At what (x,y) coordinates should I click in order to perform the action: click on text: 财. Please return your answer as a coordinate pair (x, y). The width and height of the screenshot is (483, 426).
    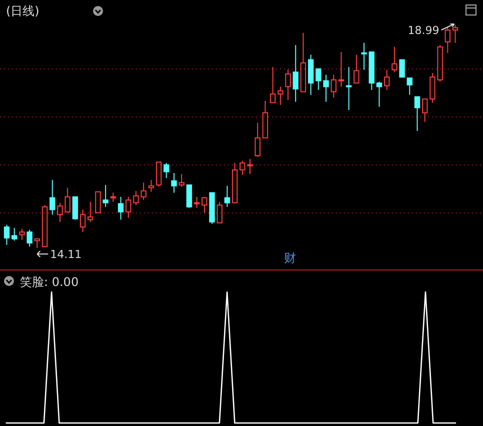
    Looking at the image, I should click on (290, 258).